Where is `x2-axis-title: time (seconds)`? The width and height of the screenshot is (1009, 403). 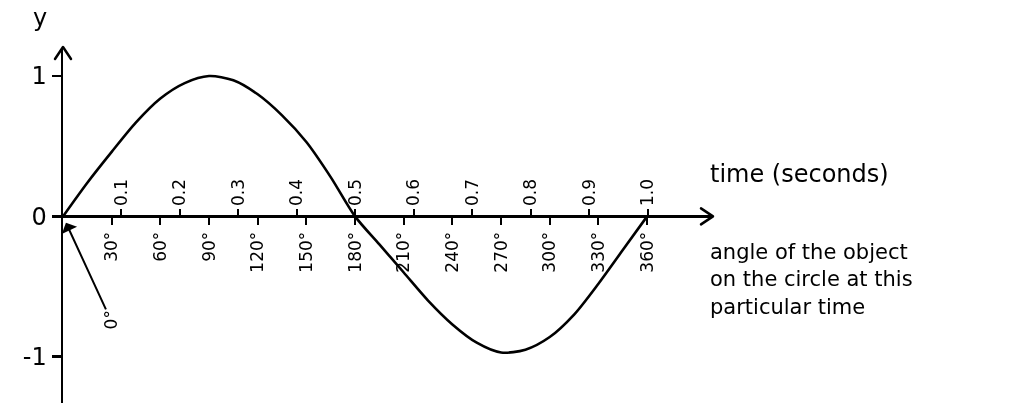 x2-axis-title: time (seconds) is located at coordinates (799, 174).